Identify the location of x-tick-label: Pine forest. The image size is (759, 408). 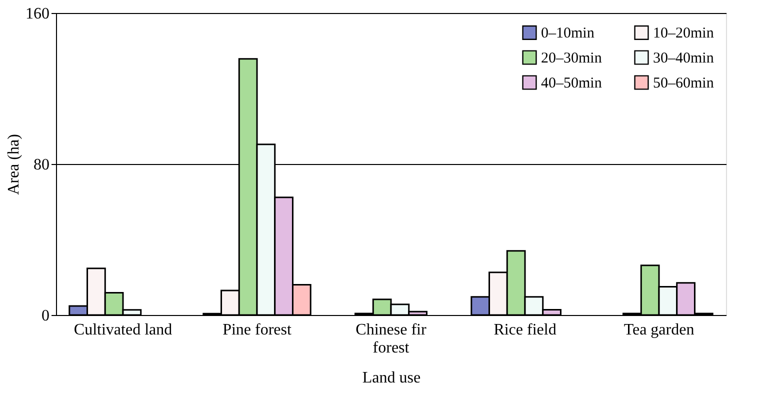
(257, 330).